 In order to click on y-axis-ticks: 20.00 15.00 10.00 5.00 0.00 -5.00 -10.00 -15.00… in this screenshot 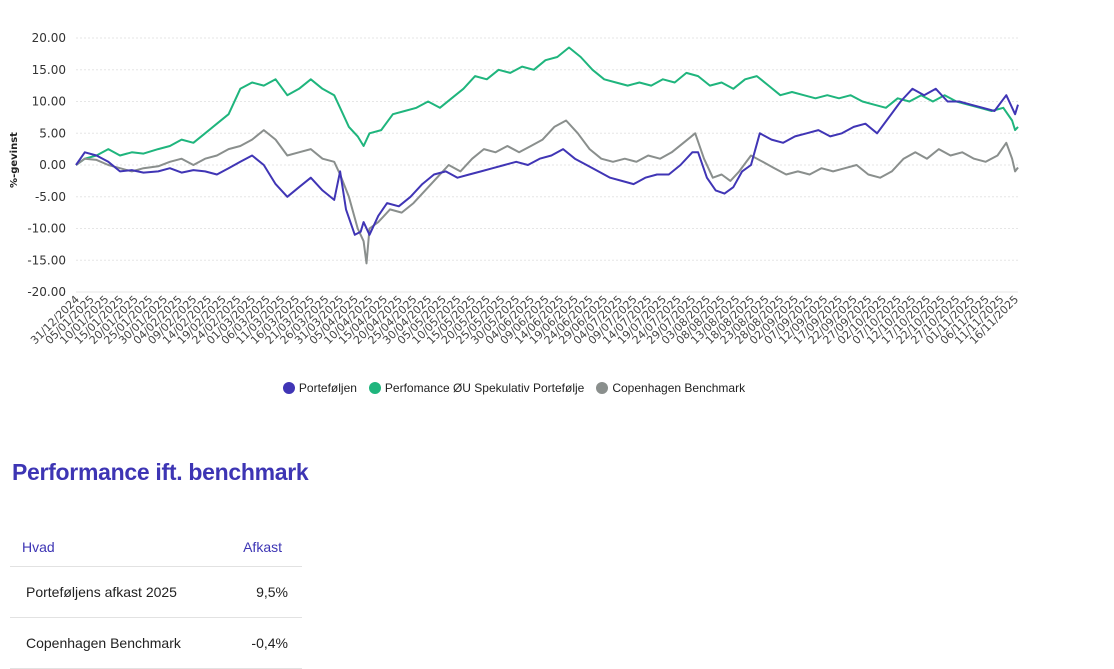, I will do `click(46, 165)`.